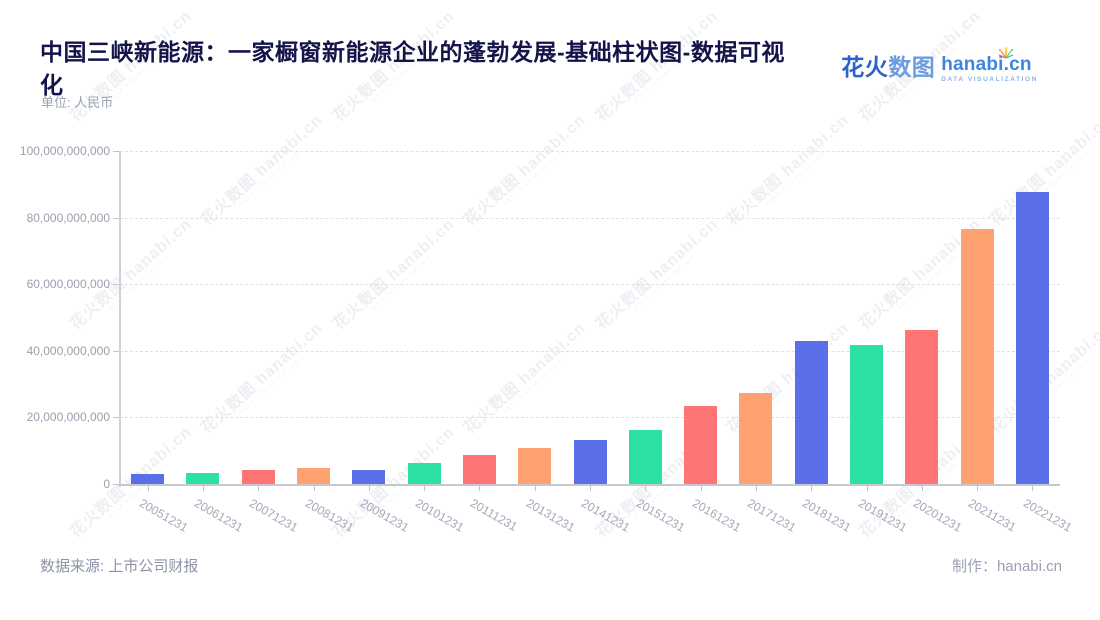  I want to click on data-source-label: 数据来源: 上市公司财报, so click(119, 566).